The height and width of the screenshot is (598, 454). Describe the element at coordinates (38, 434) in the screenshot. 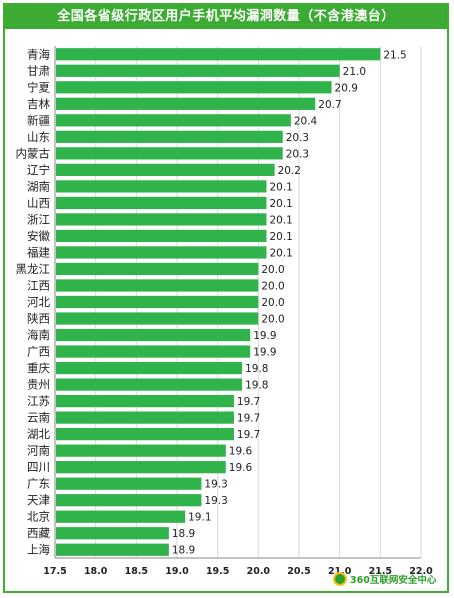

I see `category-label: 湖北` at that location.